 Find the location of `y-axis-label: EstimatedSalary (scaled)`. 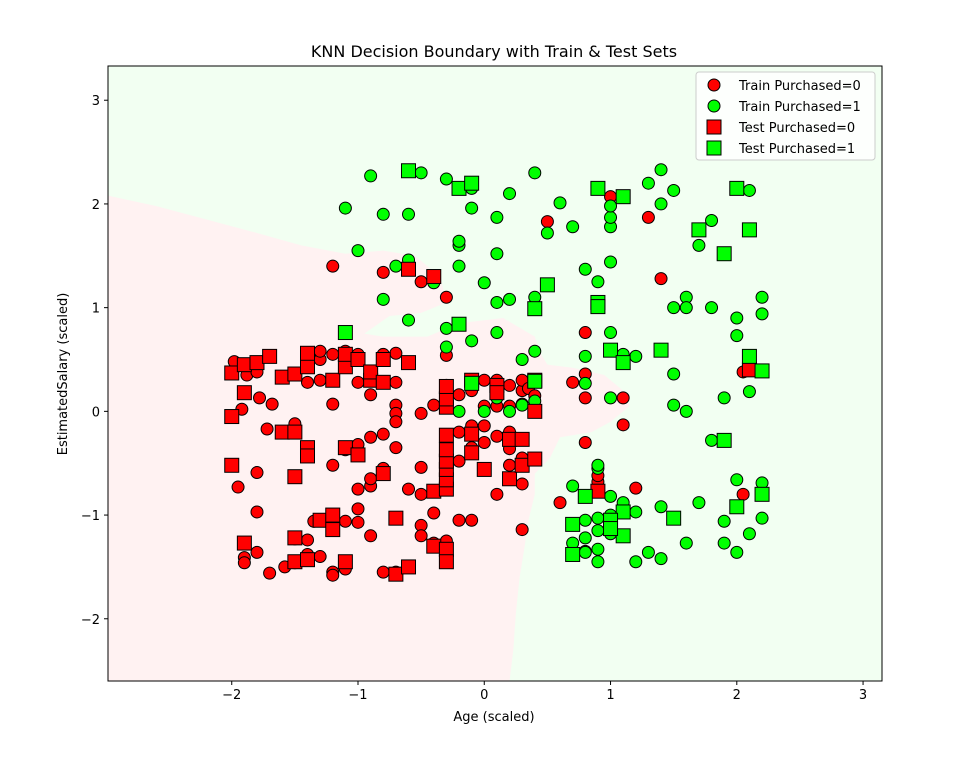

y-axis-label: EstimatedSalary (scaled) is located at coordinates (63, 374).